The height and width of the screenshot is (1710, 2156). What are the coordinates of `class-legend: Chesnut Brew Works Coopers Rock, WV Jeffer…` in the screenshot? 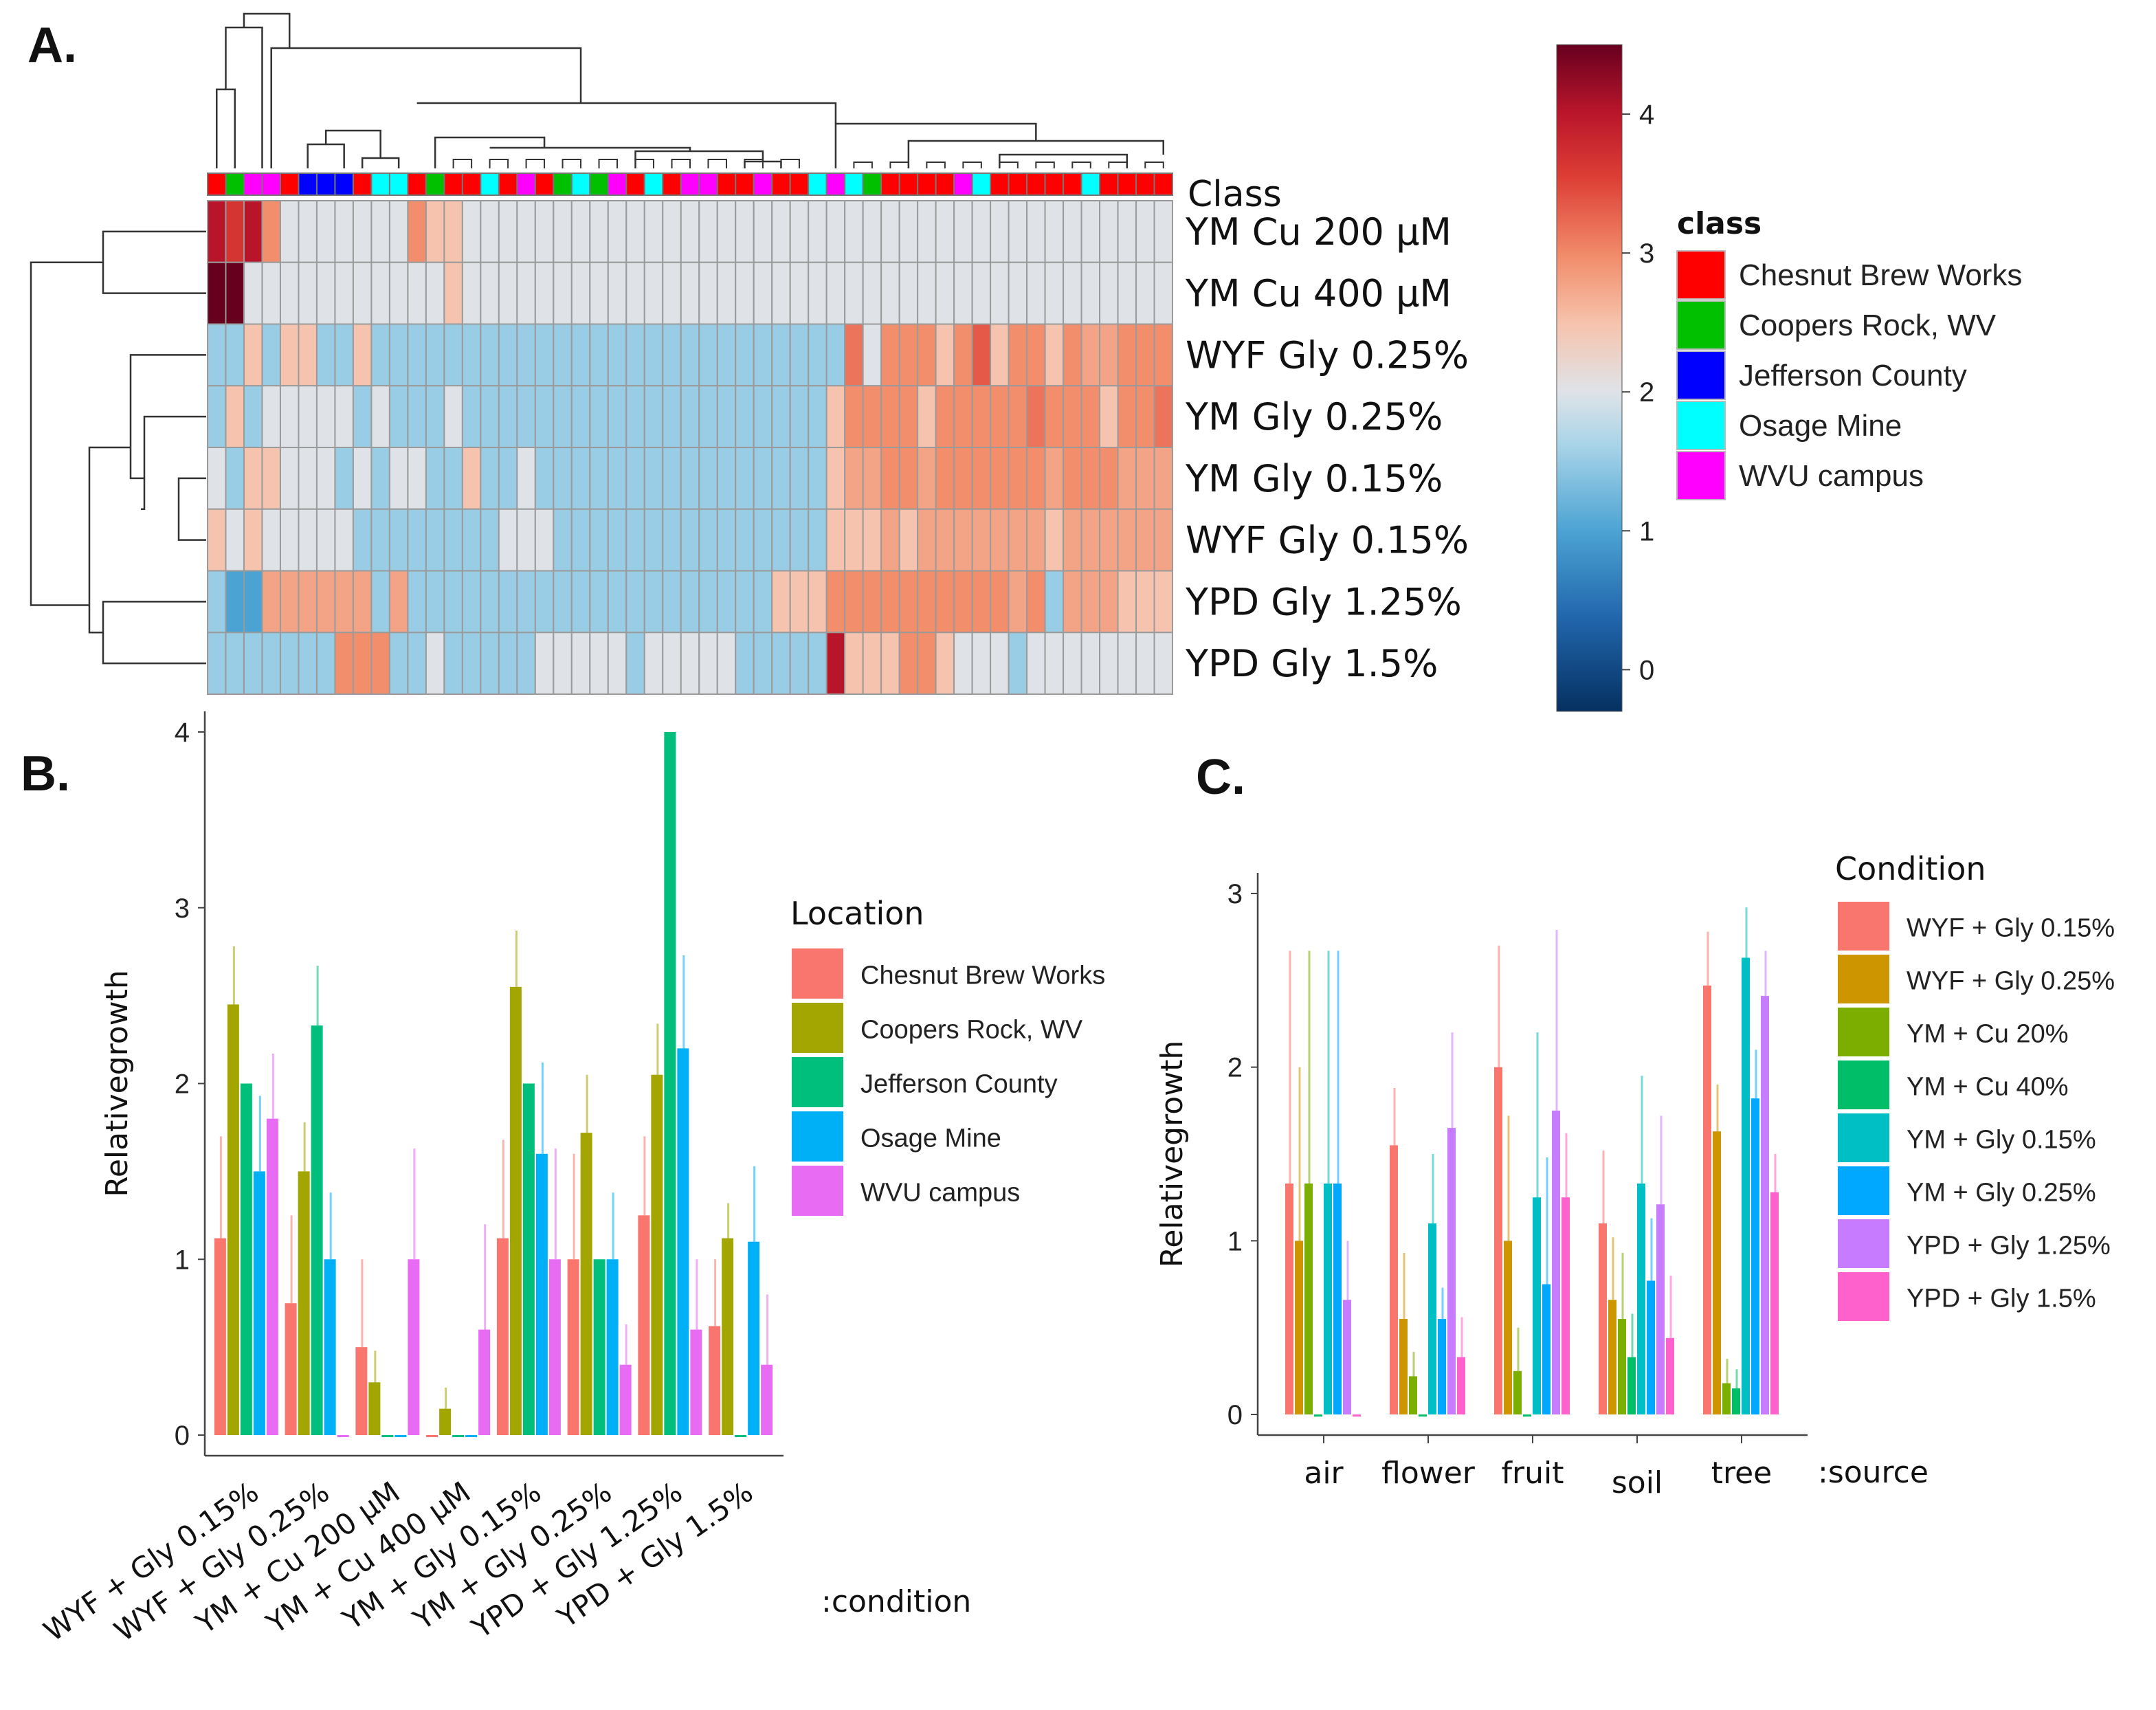 It's located at (1849, 375).